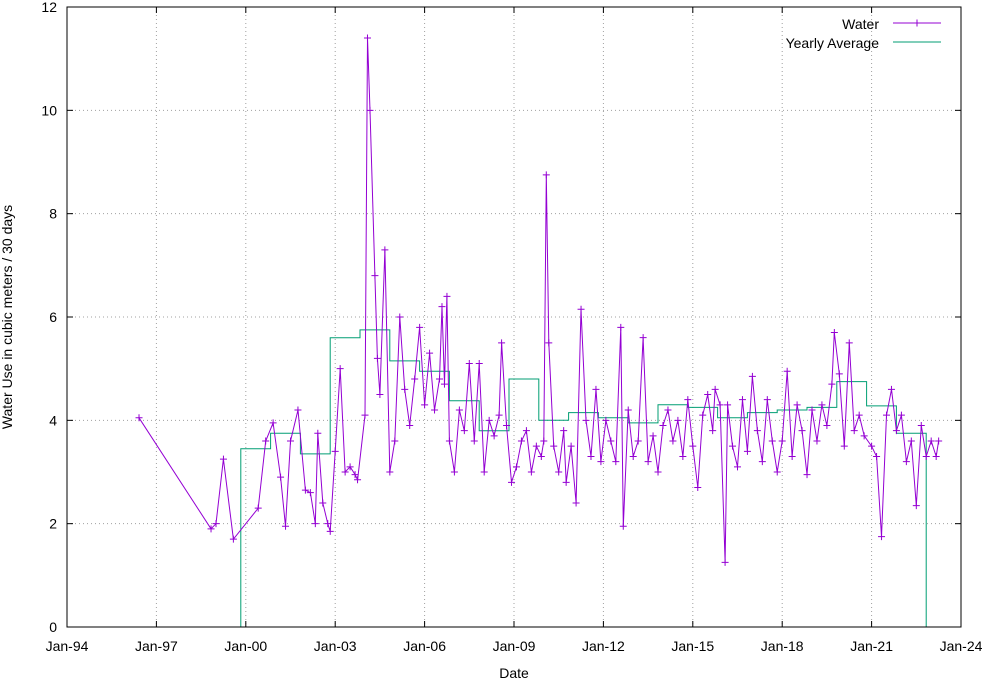 The image size is (983, 679). I want to click on x-tick-label: Jan-15, so click(692, 646).